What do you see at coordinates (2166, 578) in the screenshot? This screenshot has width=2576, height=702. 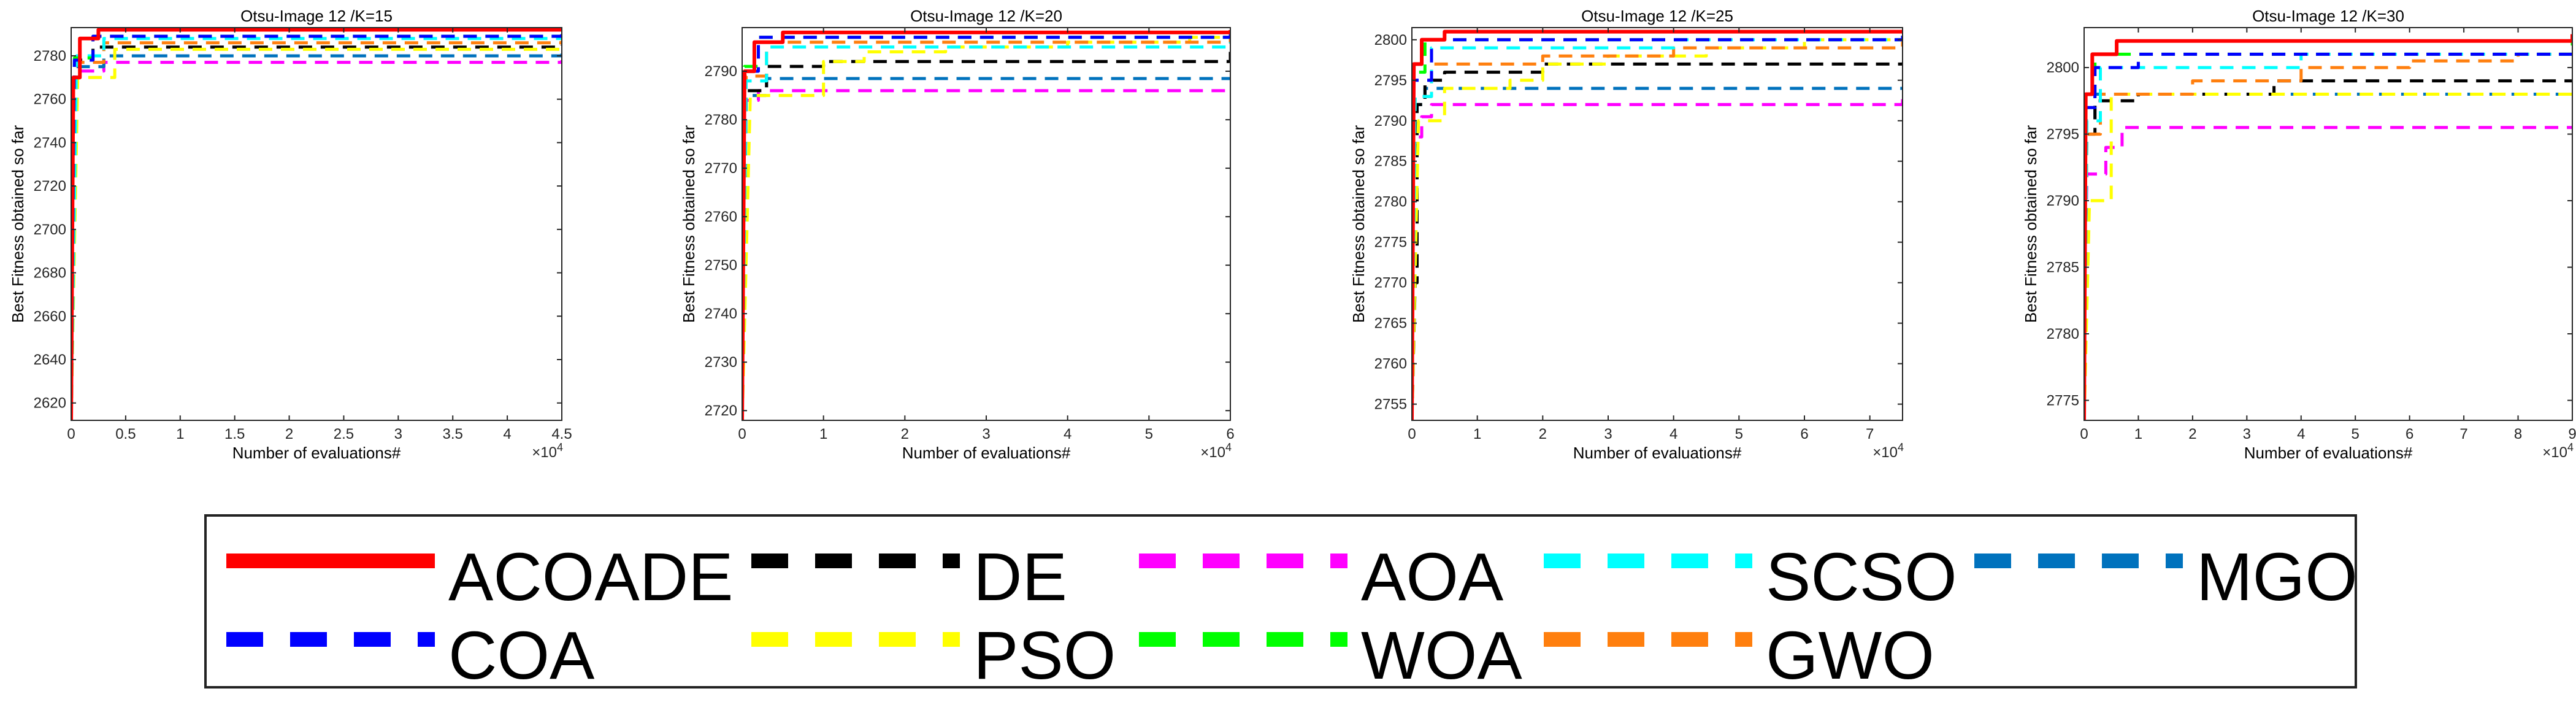 I see `legend-item-mgo: MGO` at bounding box center [2166, 578].